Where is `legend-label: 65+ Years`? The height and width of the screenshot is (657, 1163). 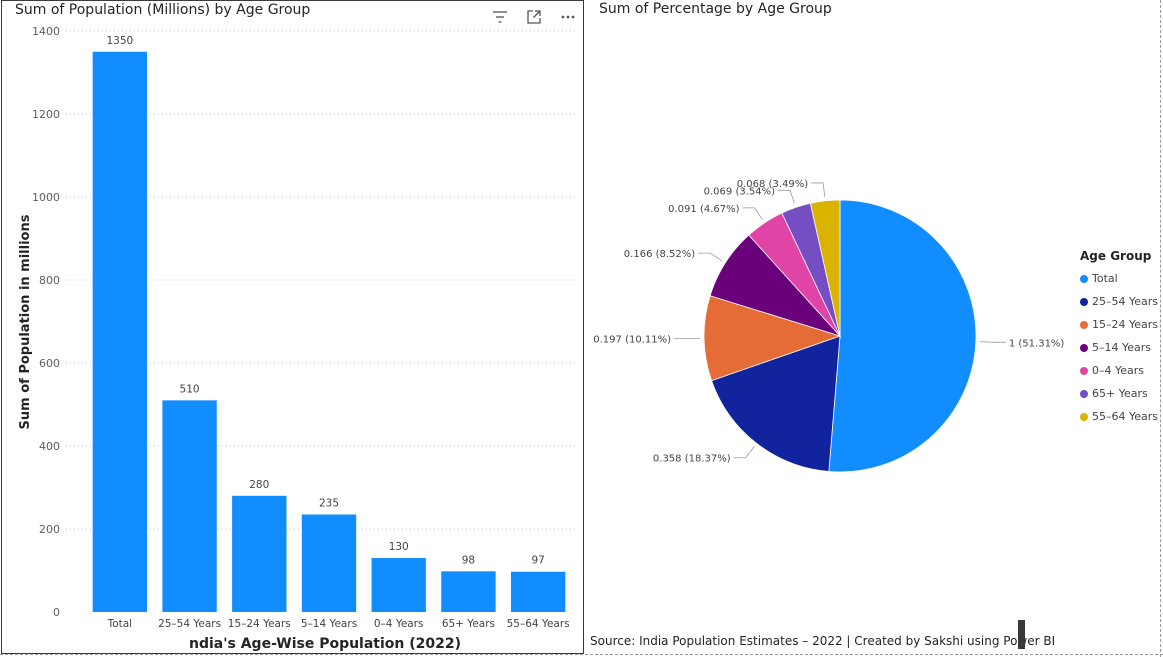
legend-label: 65+ Years is located at coordinates (1120, 393).